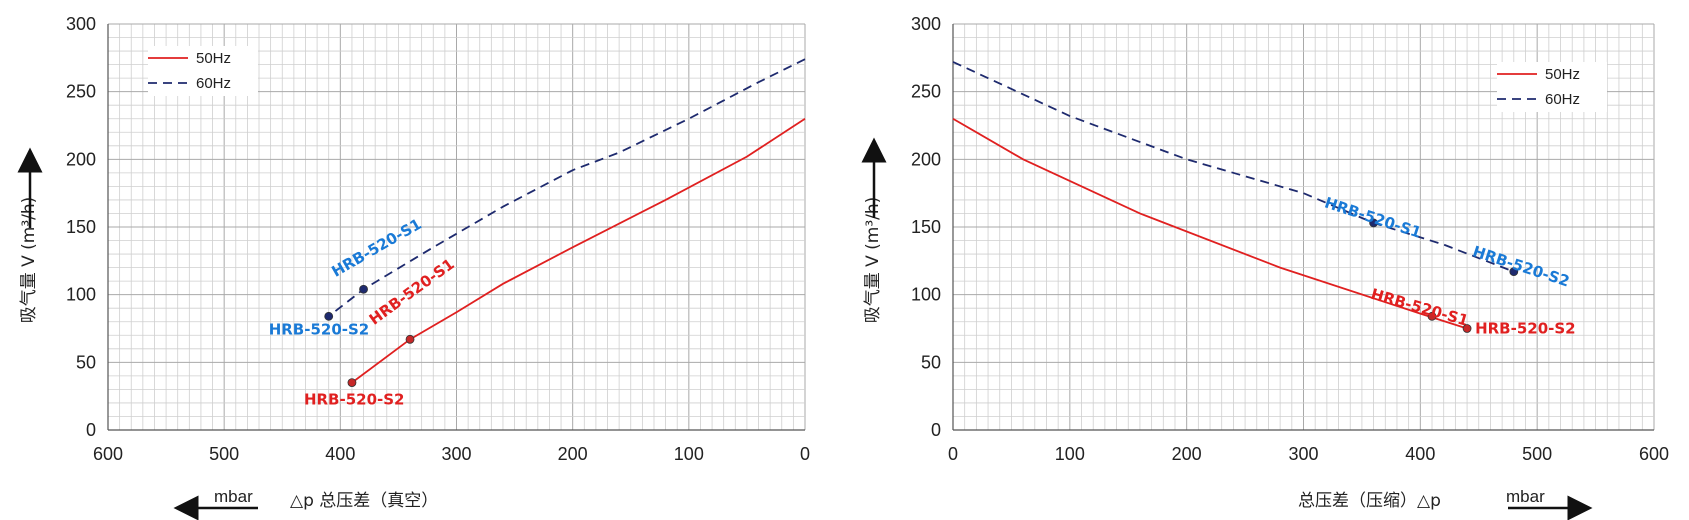 The image size is (1689, 520). Describe the element at coordinates (1369, 501) in the screenshot. I see `x-axis-label: 总压差（压缩）△p` at that location.